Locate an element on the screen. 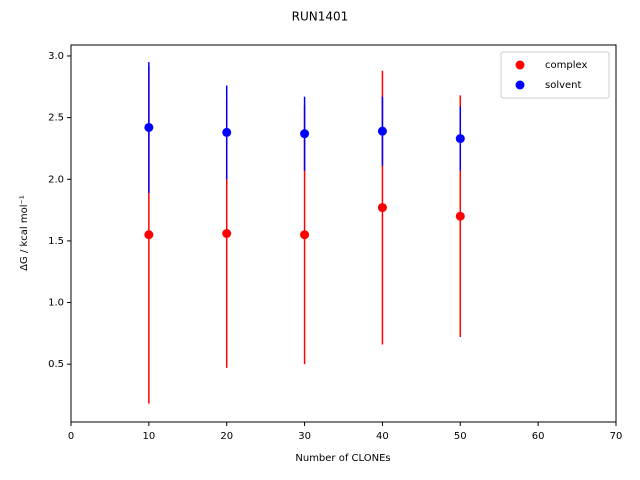  legend-label: complex is located at coordinates (566, 65).